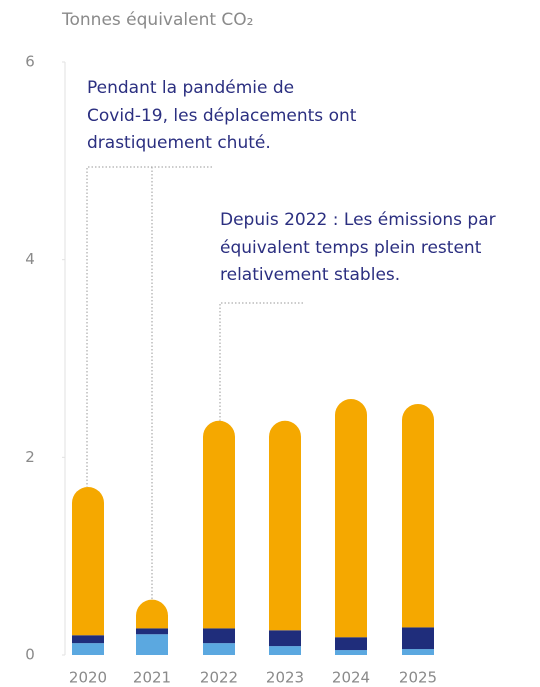 The height and width of the screenshot is (687, 540). Describe the element at coordinates (88, 678) in the screenshot. I see `x-tick-label: 2020` at that location.